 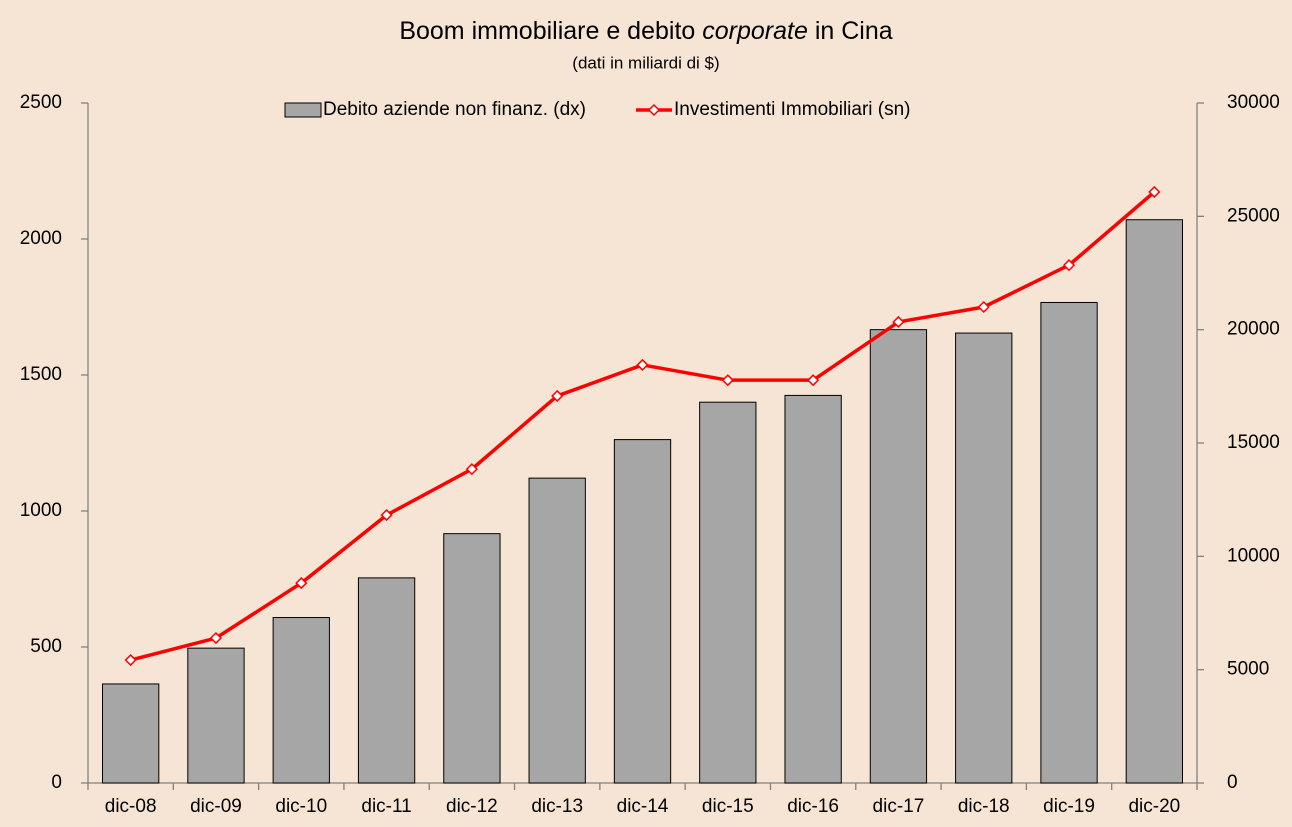 What do you see at coordinates (645, 62) in the screenshot?
I see `chart-subtitle: (dati in miliardi di $)` at bounding box center [645, 62].